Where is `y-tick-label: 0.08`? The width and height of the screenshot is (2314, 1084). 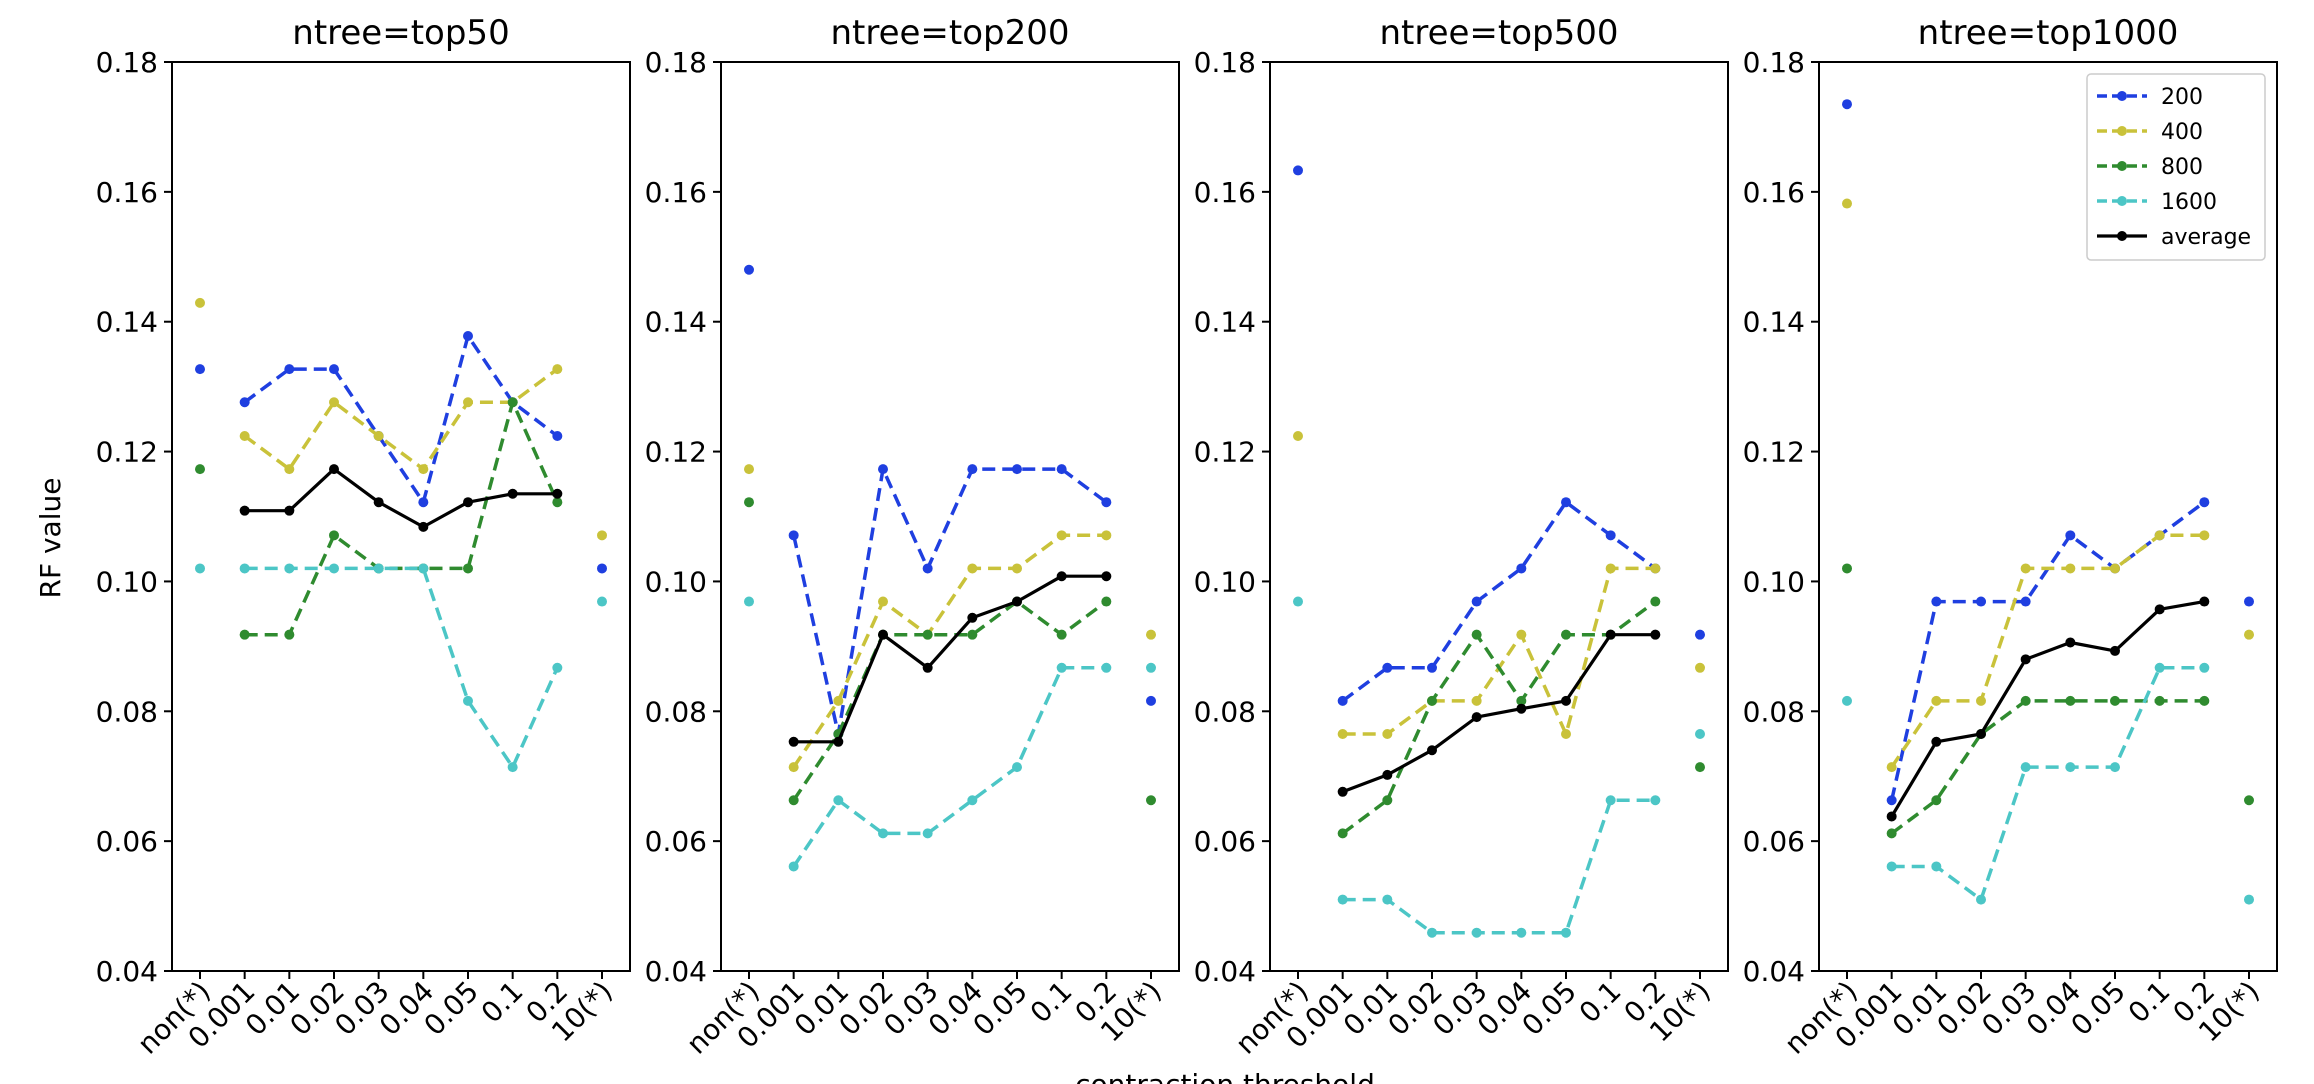
y-tick-label: 0.08 is located at coordinates (676, 711).